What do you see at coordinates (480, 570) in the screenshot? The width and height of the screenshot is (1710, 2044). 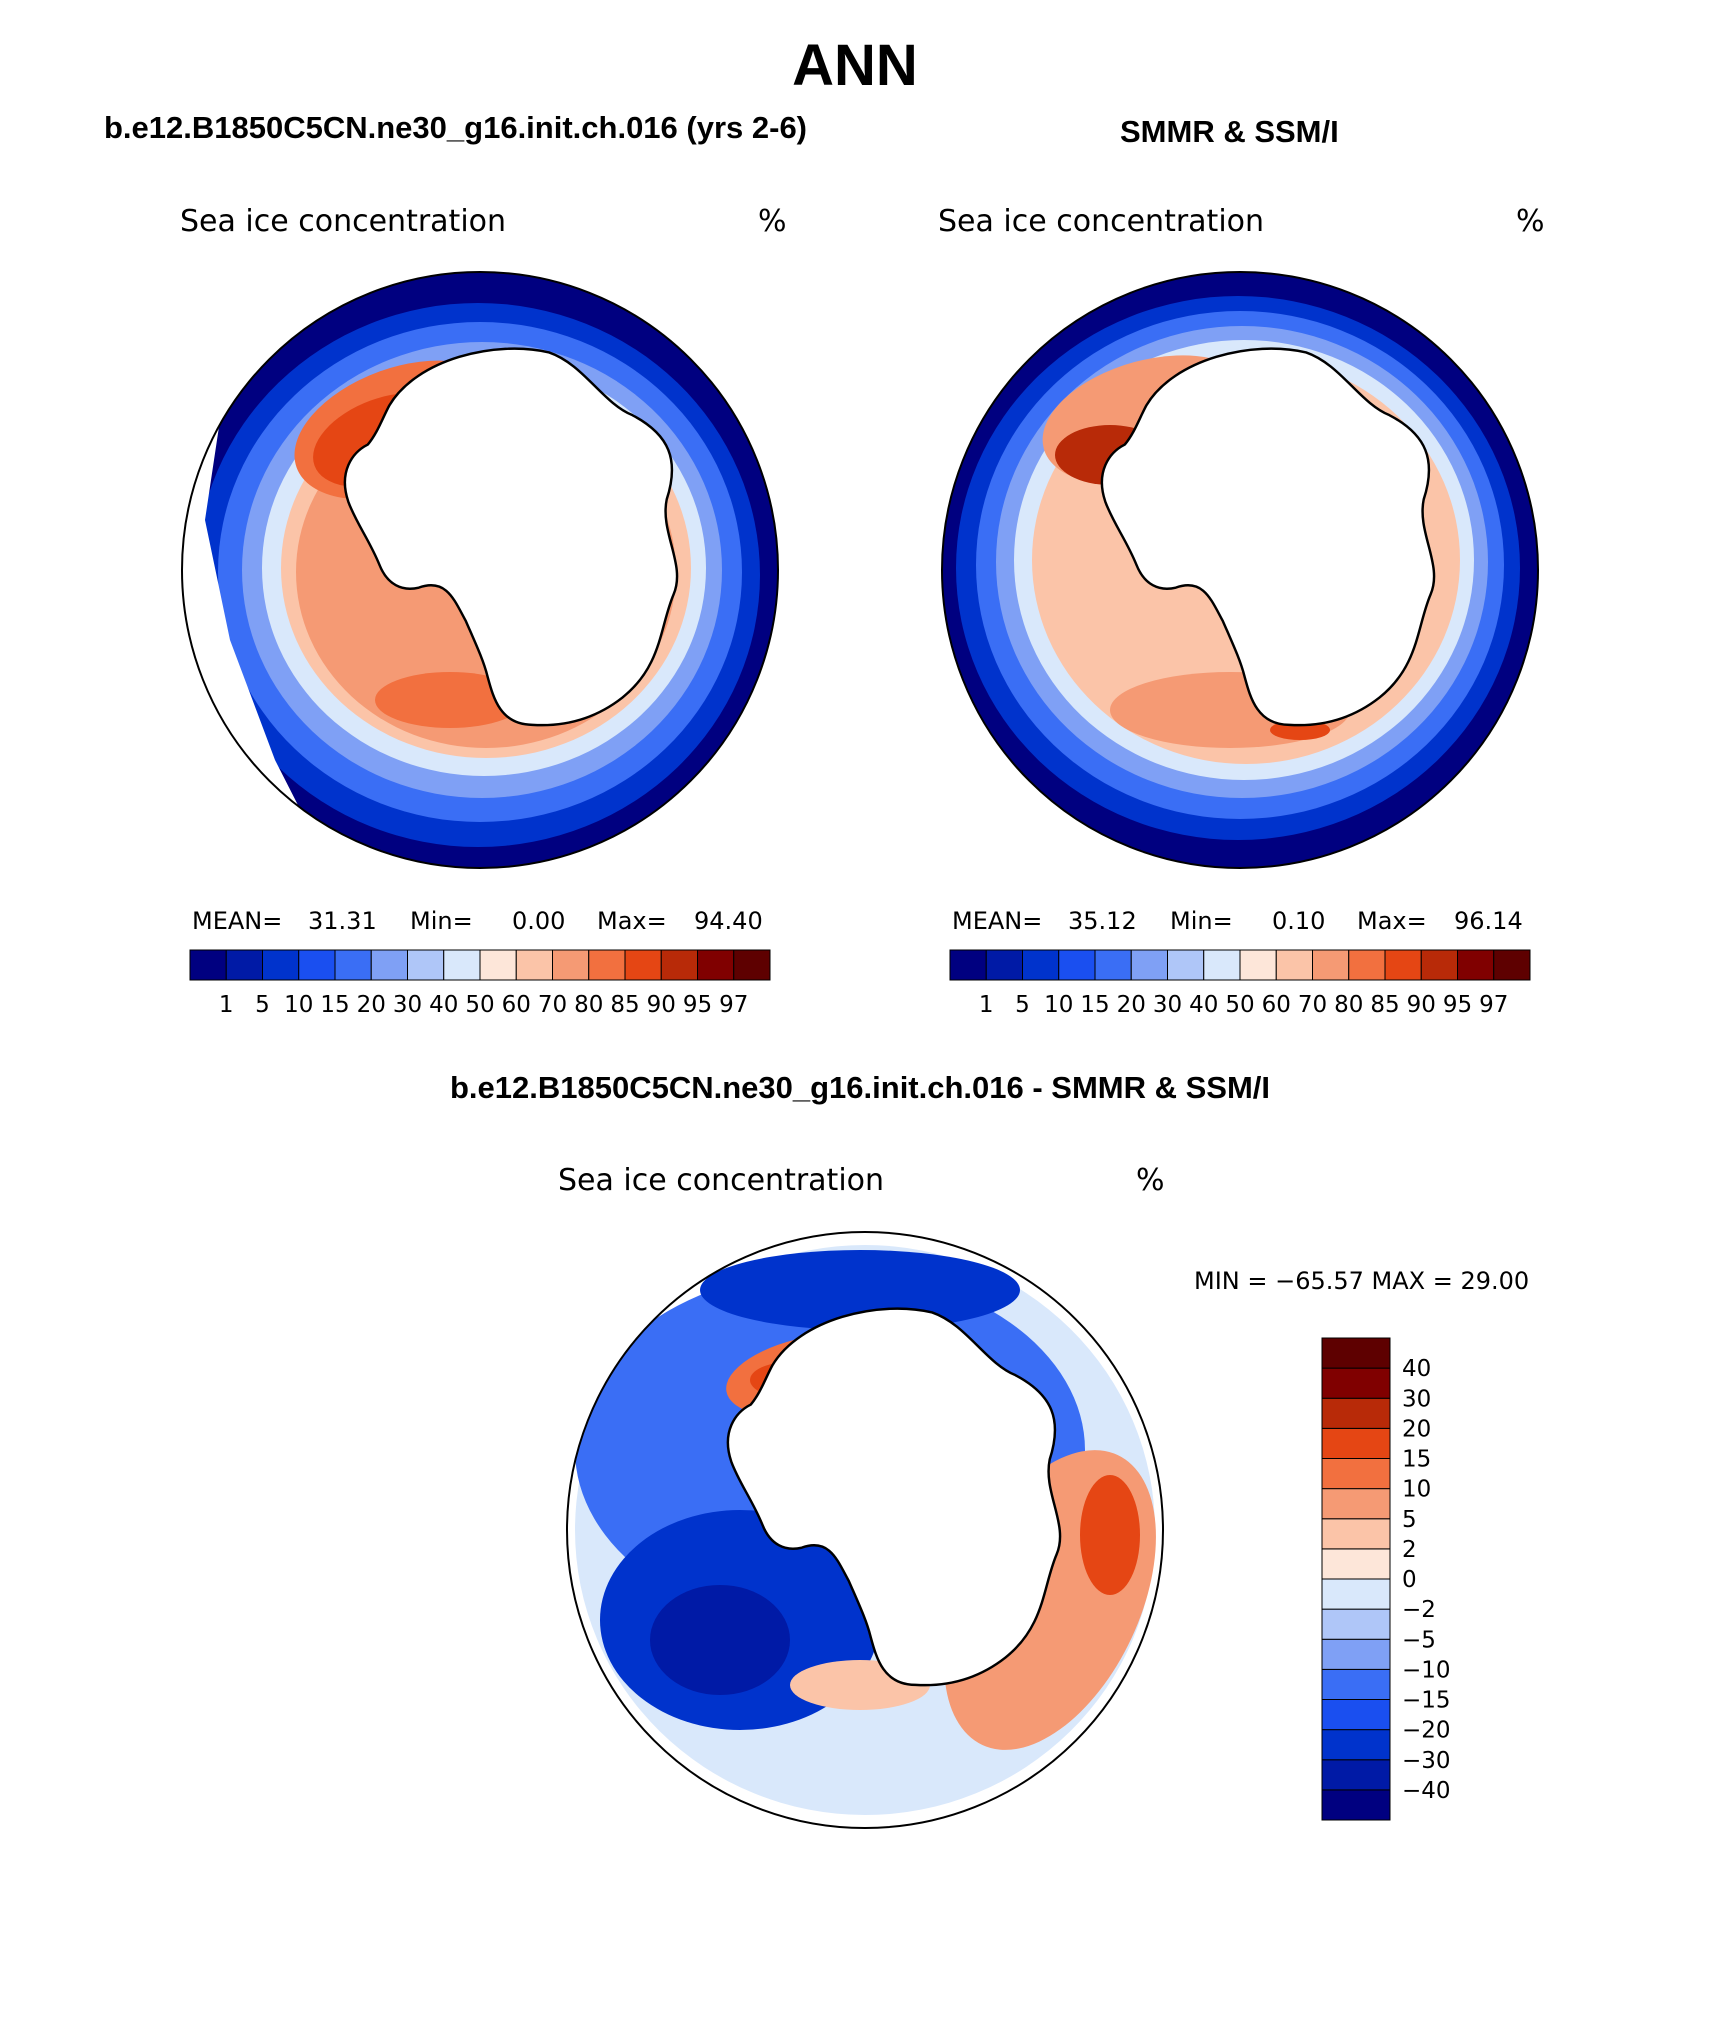 I see `map-model` at bounding box center [480, 570].